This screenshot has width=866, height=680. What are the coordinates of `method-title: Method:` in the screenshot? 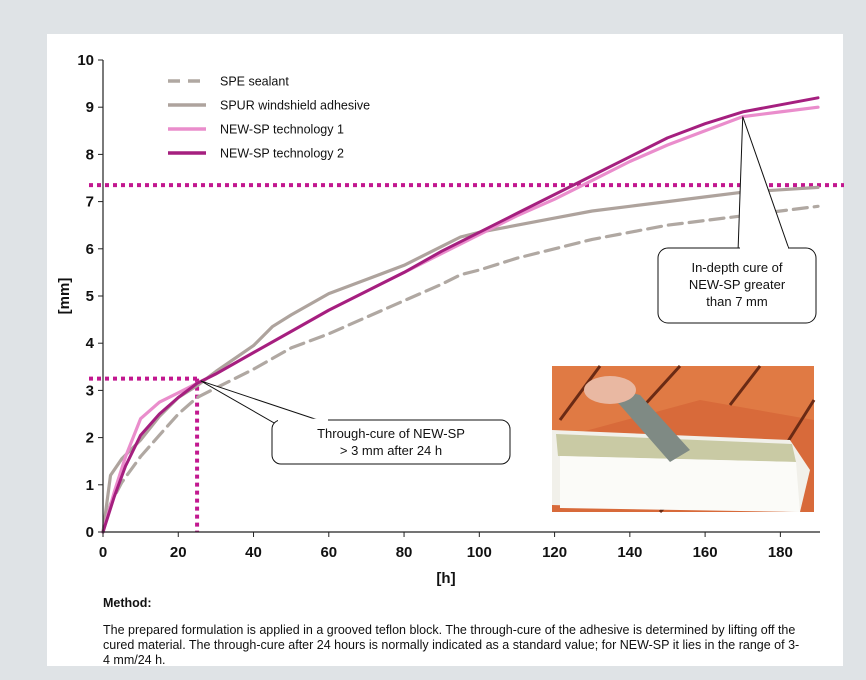 It's located at (127, 603).